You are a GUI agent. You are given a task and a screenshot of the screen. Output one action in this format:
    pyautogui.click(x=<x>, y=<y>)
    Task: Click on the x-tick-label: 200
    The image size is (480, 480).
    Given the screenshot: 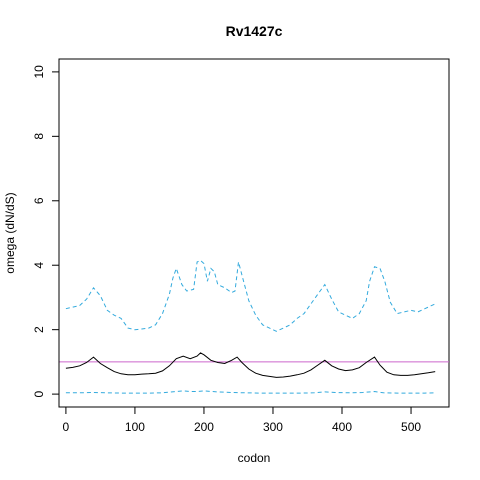 What is the action you would take?
    pyautogui.click(x=204, y=427)
    